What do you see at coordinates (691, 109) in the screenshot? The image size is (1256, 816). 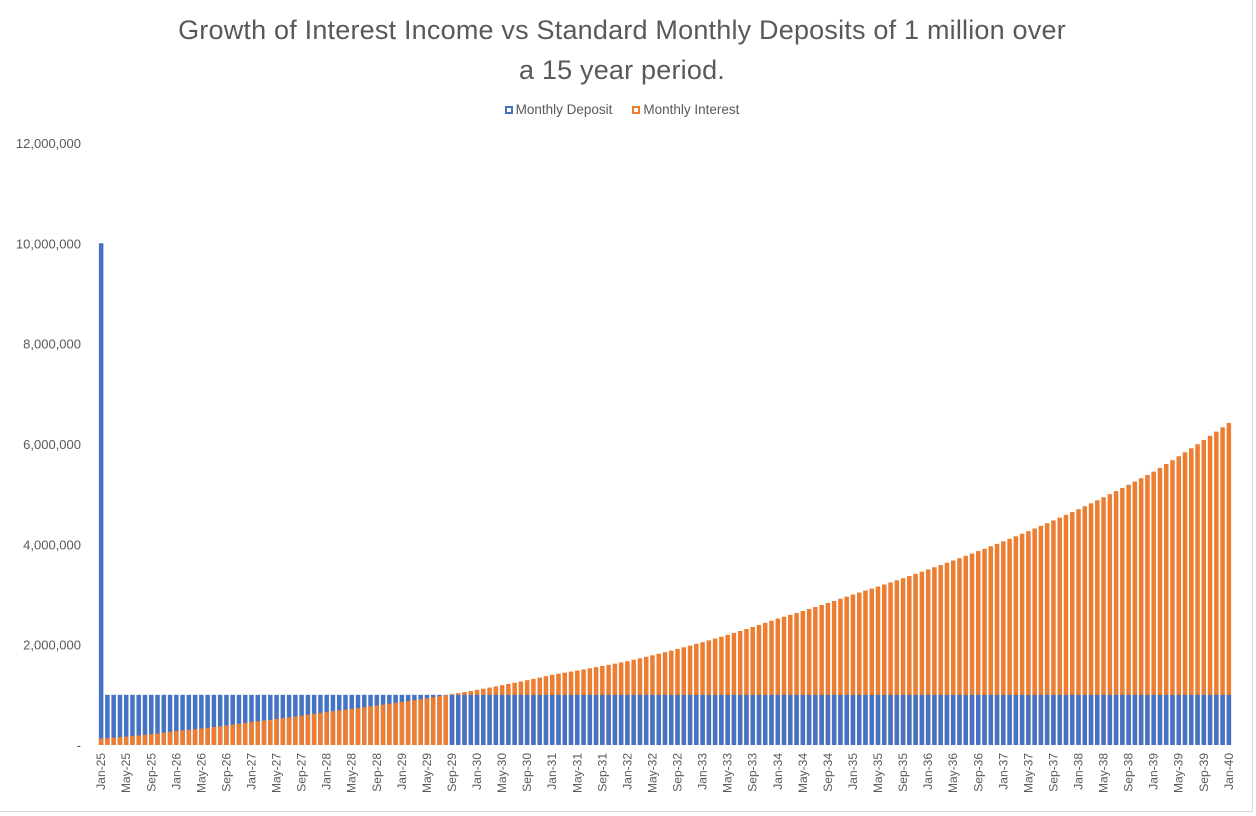 I see `legend-label-monthly-interest: Monthly Interest` at bounding box center [691, 109].